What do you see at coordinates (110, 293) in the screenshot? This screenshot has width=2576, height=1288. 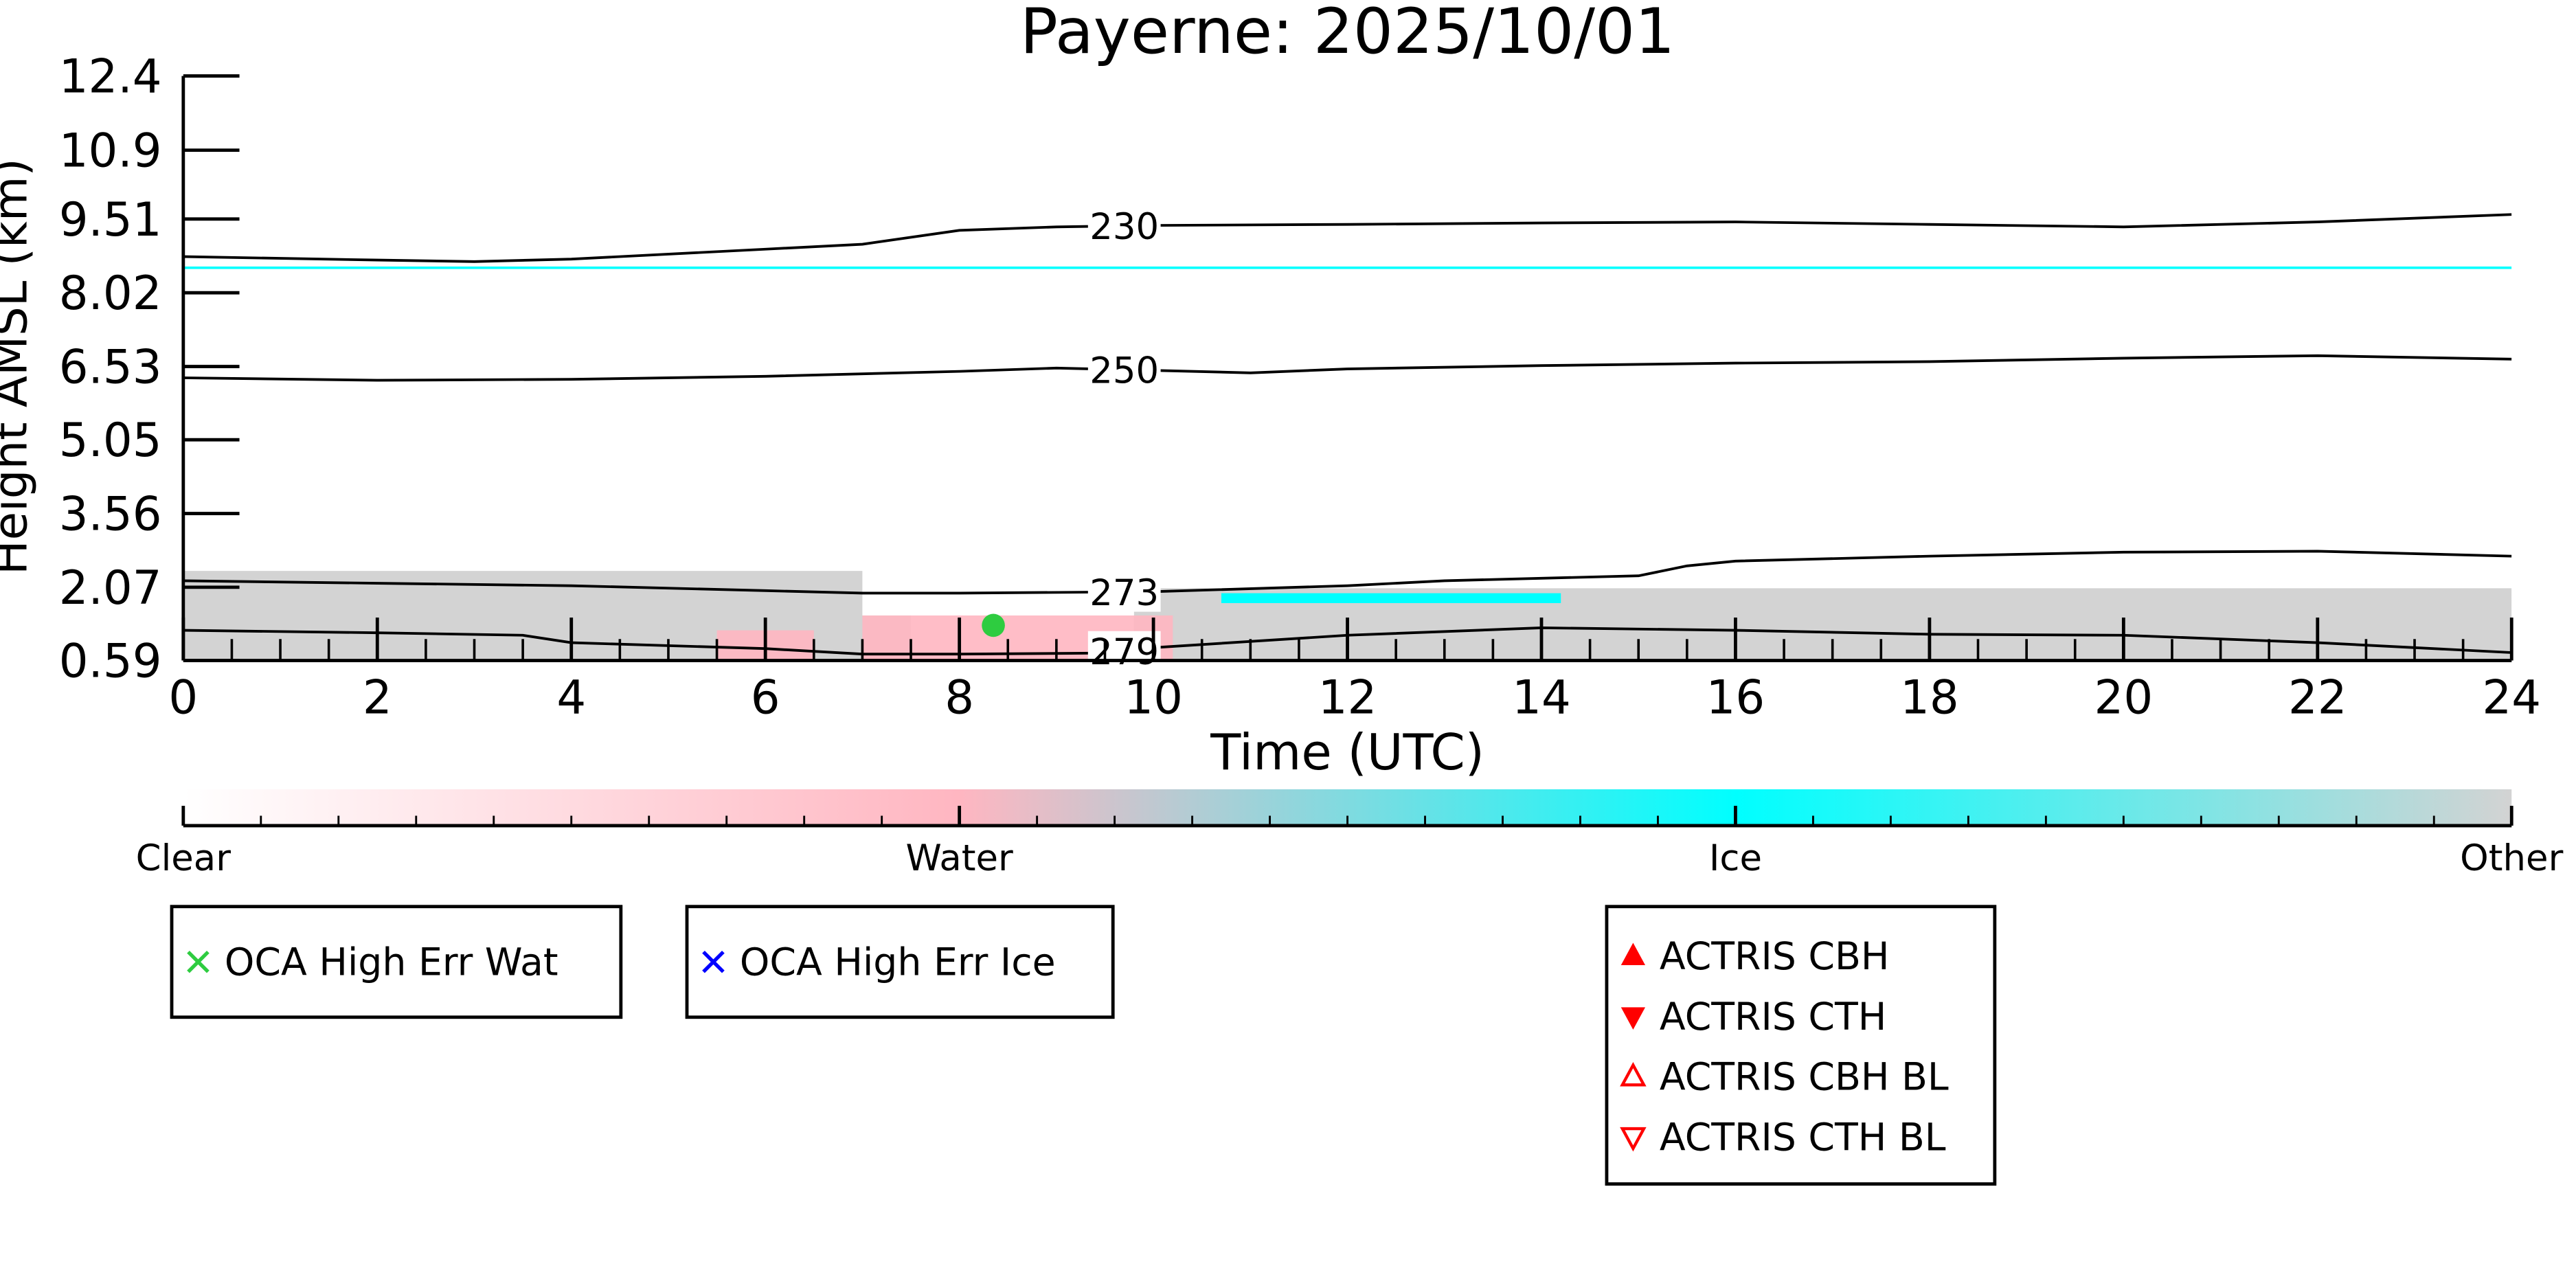 I see `y-tick-label: 8.02` at bounding box center [110, 293].